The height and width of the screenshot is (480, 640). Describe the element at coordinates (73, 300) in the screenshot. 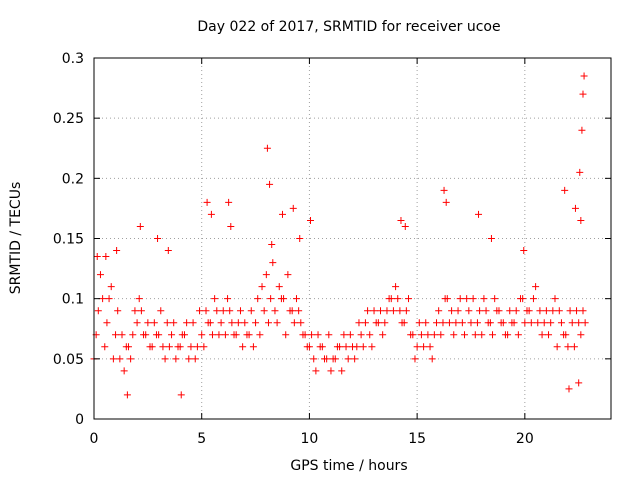

I see `y-tick-label: 0.1` at that location.